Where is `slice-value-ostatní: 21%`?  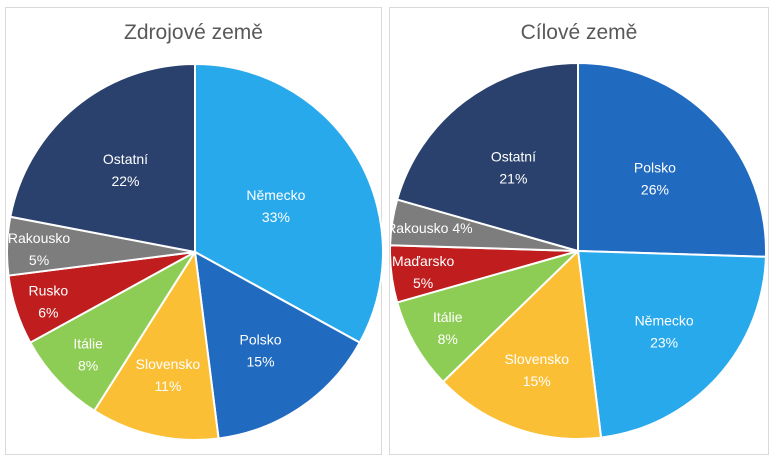 slice-value-ostatní: 21% is located at coordinates (513, 178).